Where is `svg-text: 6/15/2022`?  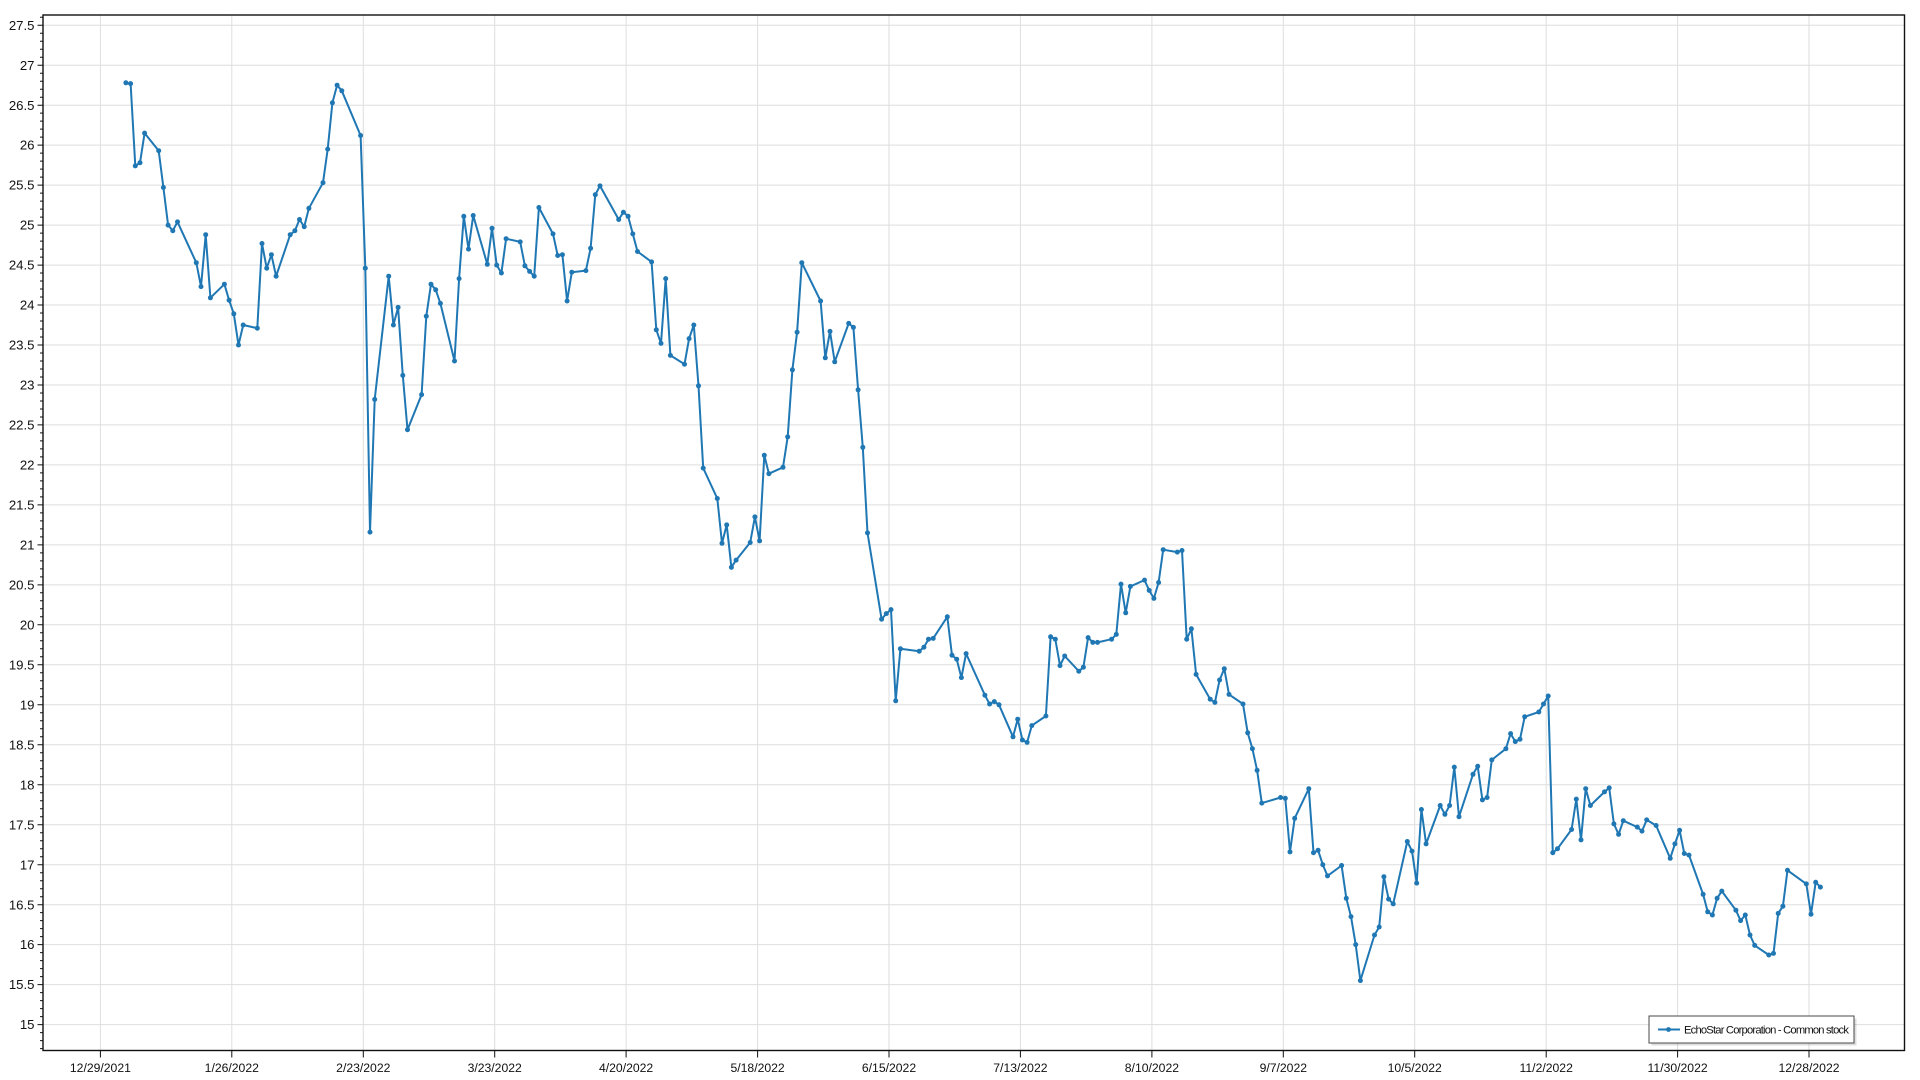 svg-text: 6/15/2022 is located at coordinates (889, 1068).